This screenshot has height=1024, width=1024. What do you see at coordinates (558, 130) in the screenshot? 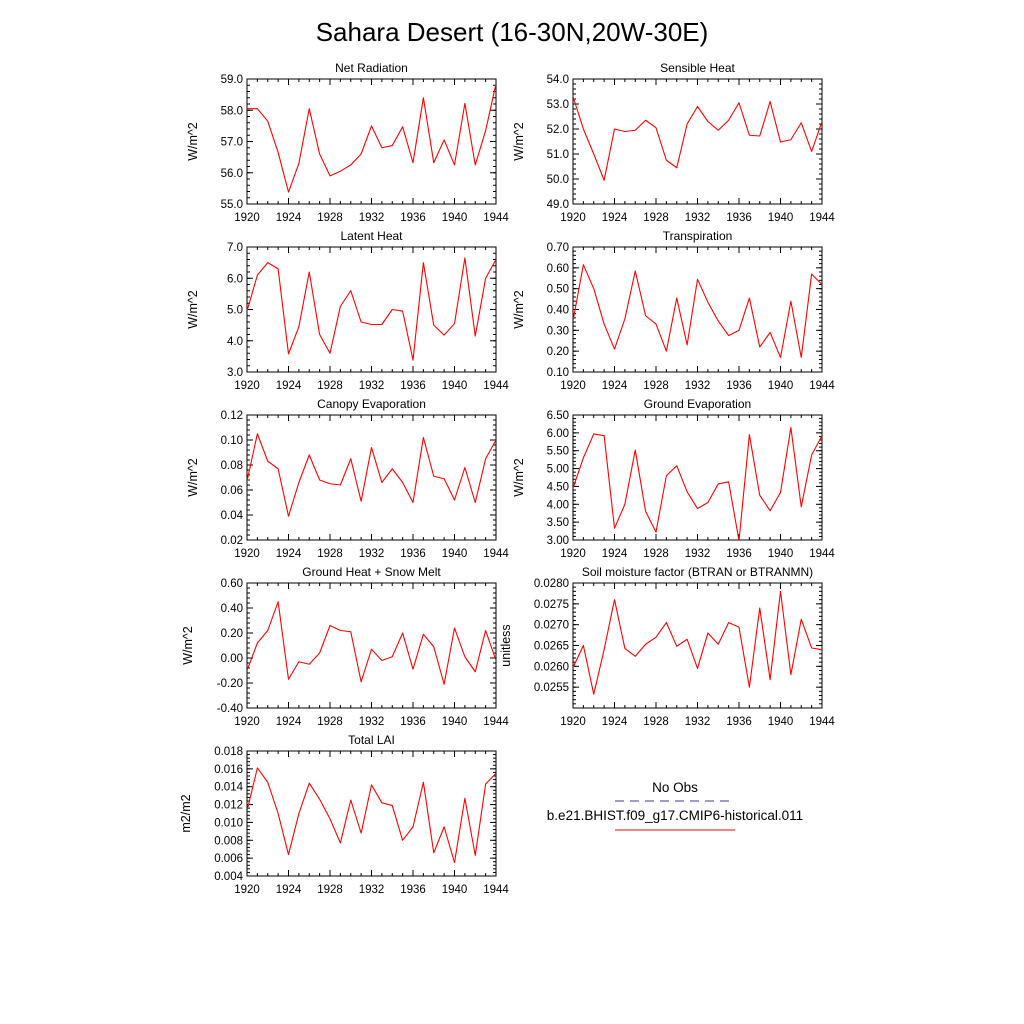
I see `y-tick-label: 52.0` at bounding box center [558, 130].